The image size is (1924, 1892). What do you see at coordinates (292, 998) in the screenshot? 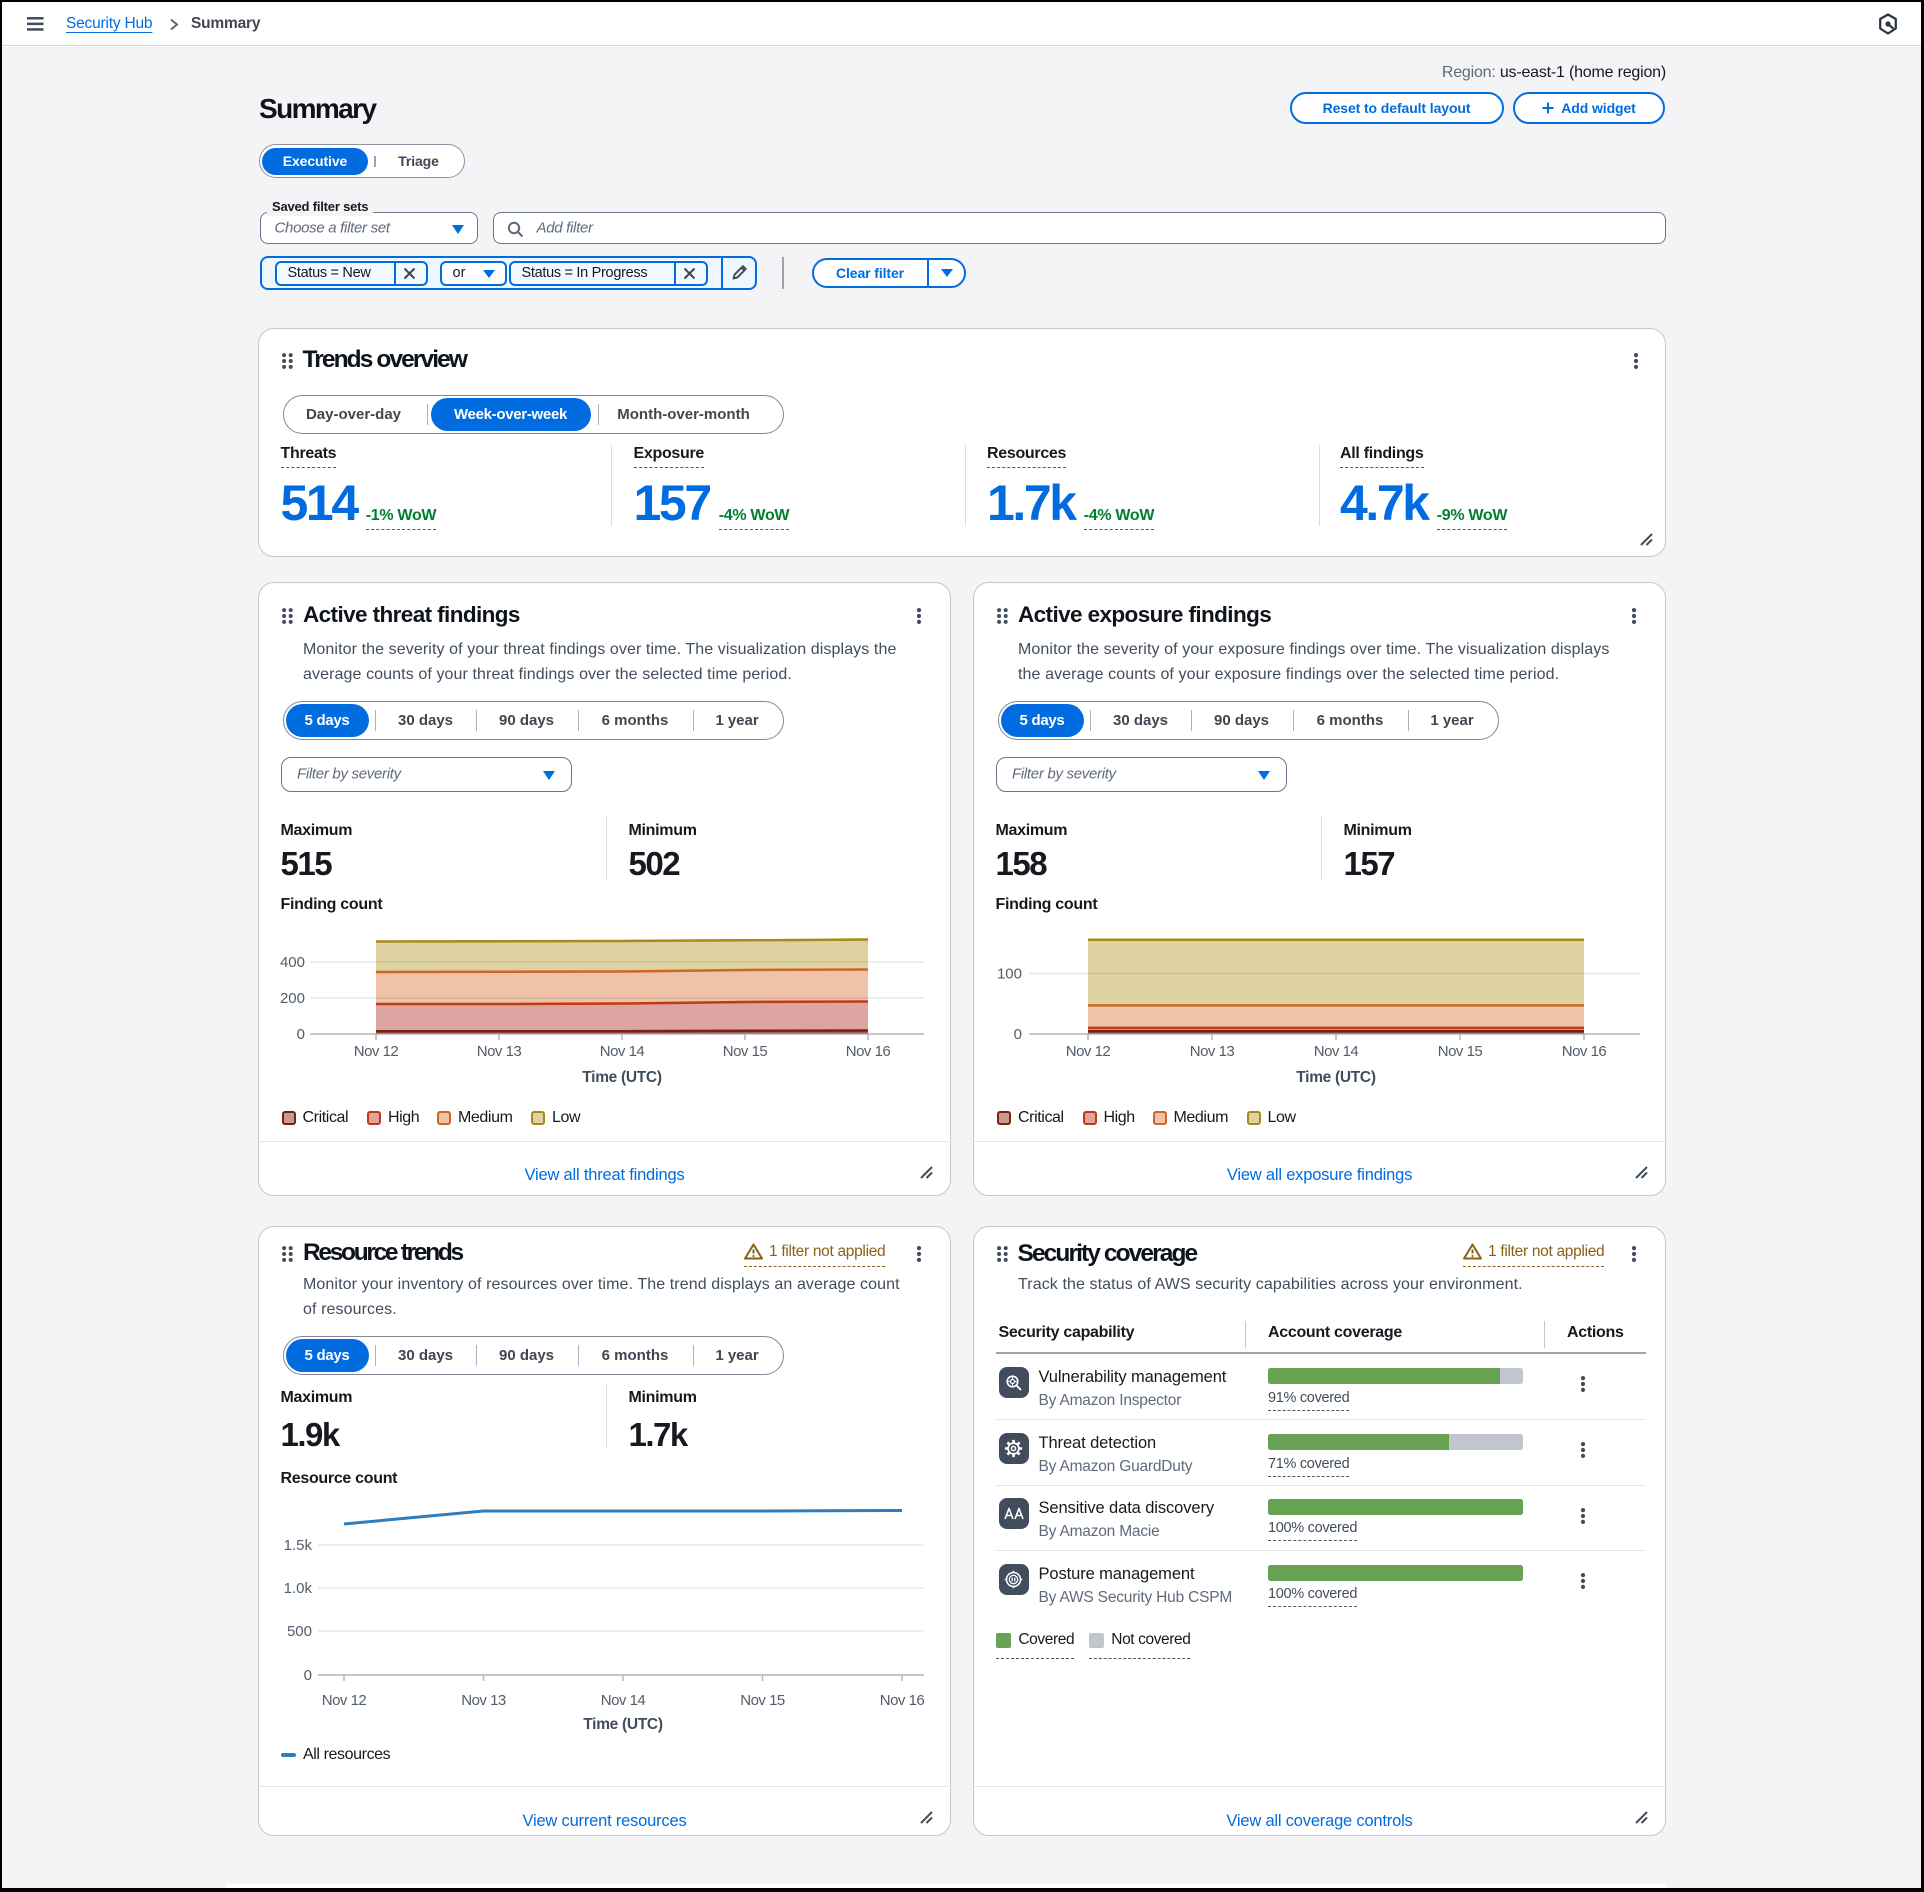
I see `svg-text: 200` at bounding box center [292, 998].